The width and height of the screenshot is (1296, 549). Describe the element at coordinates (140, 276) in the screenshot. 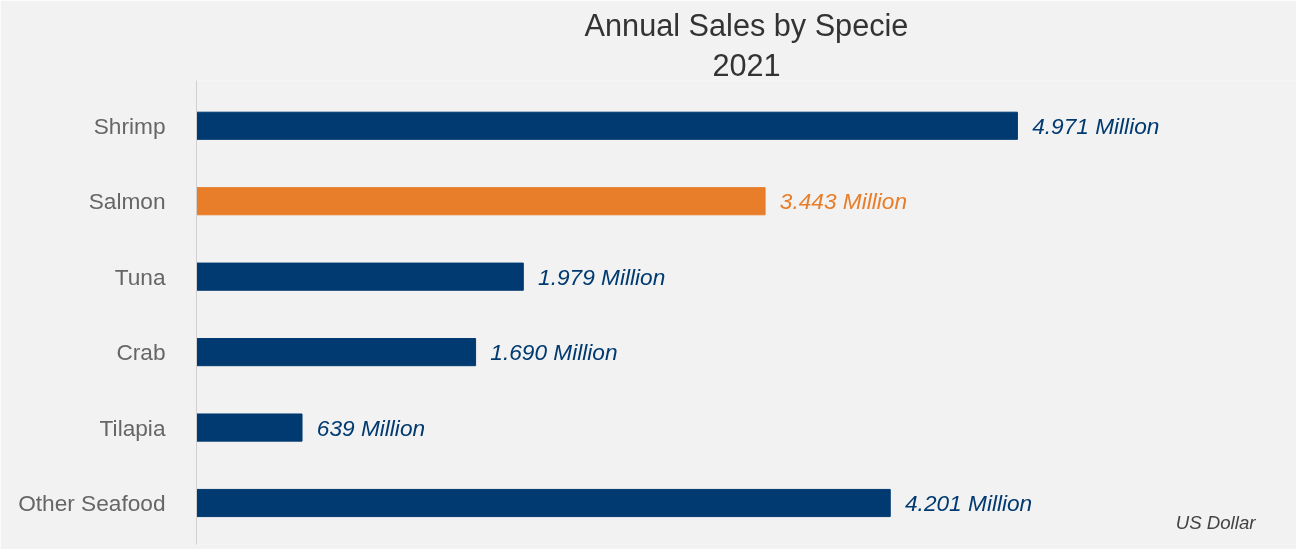

I see `y-tick-label: Tuna` at that location.